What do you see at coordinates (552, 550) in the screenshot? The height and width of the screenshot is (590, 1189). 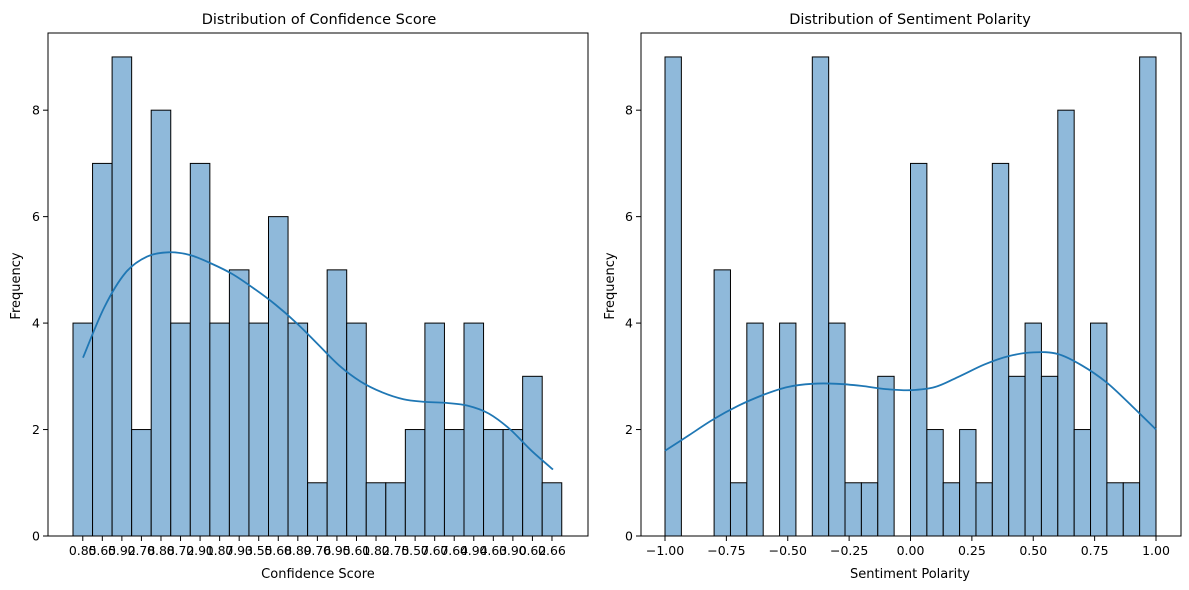 I see `x-tick-label: 0.66` at bounding box center [552, 550].